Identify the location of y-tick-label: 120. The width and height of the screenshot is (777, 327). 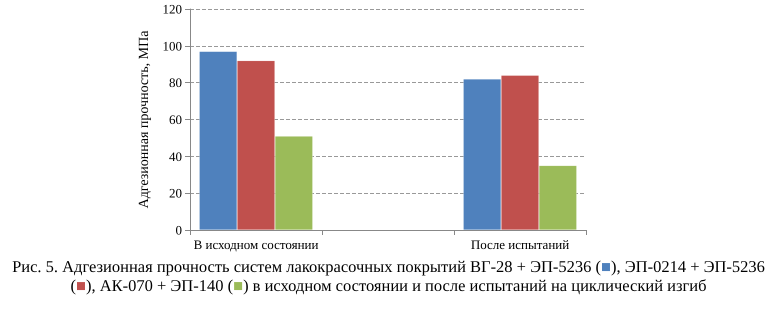
(172, 9).